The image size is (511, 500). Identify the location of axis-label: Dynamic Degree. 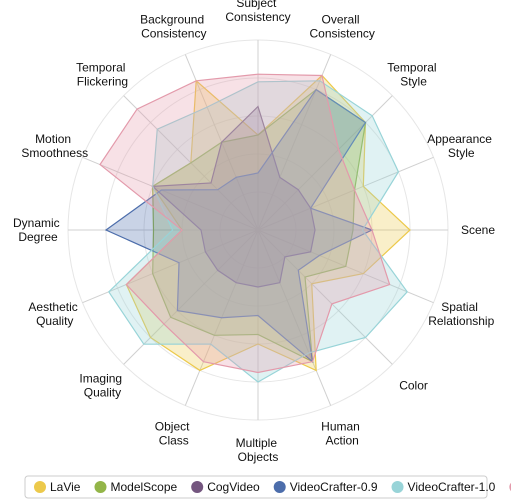
(38, 230).